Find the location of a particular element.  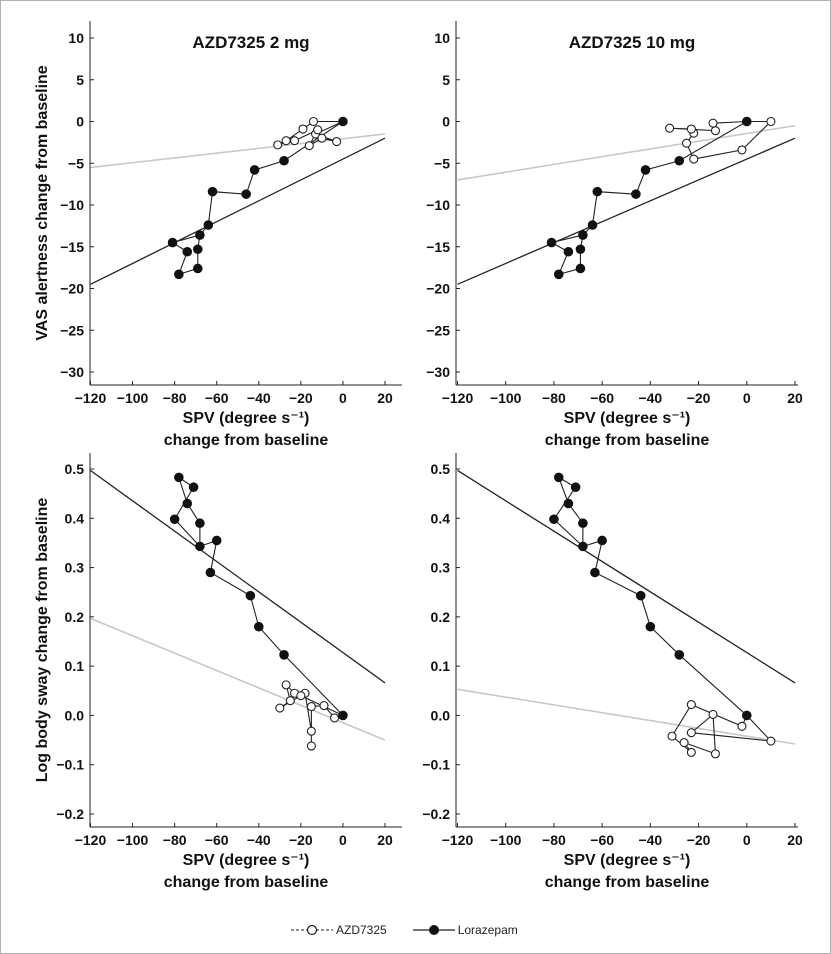

panel-title: AZD7325 10 mg is located at coordinates (632, 42).